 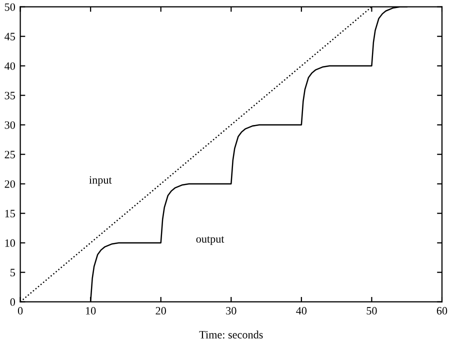 What do you see at coordinates (10, 184) in the screenshot?
I see `y-tick-label: 20` at bounding box center [10, 184].